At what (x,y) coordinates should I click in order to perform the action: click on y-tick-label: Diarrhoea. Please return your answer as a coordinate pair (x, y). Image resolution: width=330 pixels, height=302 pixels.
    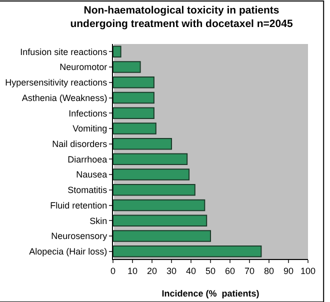
    Looking at the image, I should click on (88, 159).